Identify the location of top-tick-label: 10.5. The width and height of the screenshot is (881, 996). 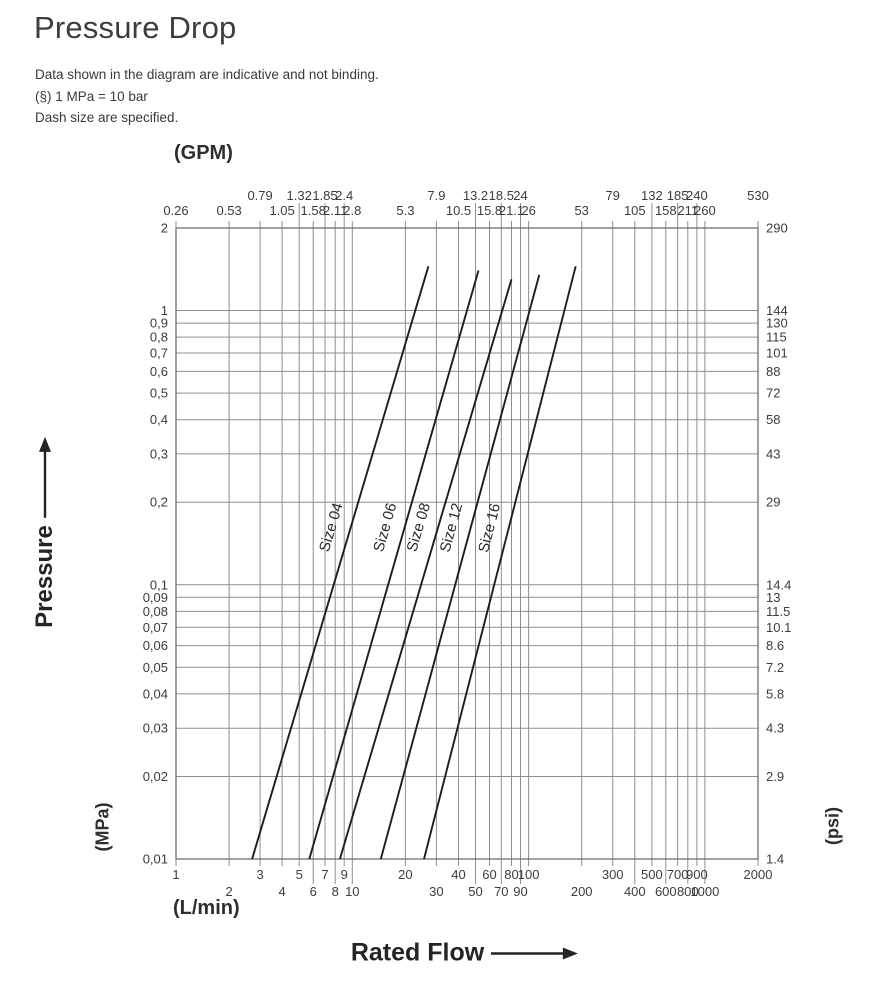
(458, 210).